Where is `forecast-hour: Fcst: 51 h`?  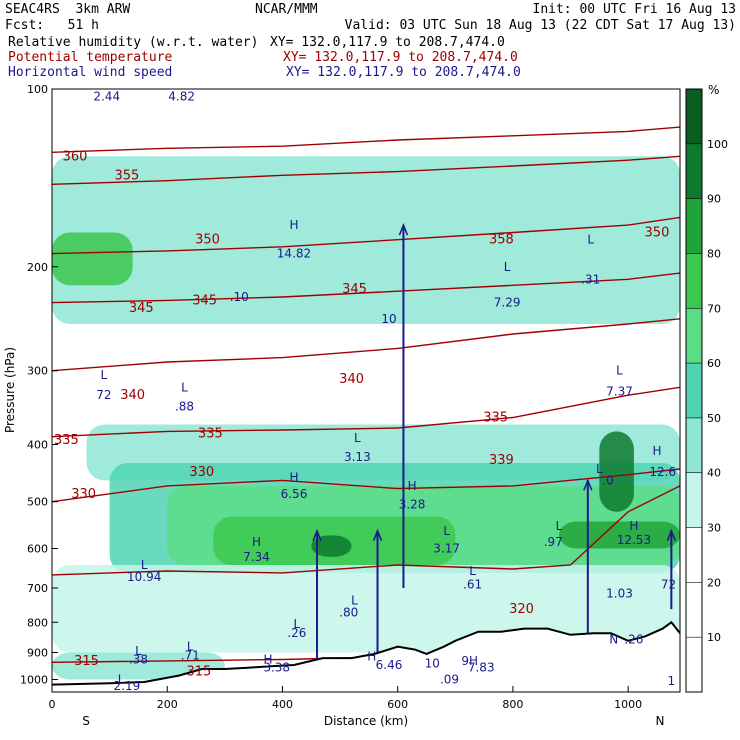
forecast-hour: Fcst: 51 h is located at coordinates (52, 25).